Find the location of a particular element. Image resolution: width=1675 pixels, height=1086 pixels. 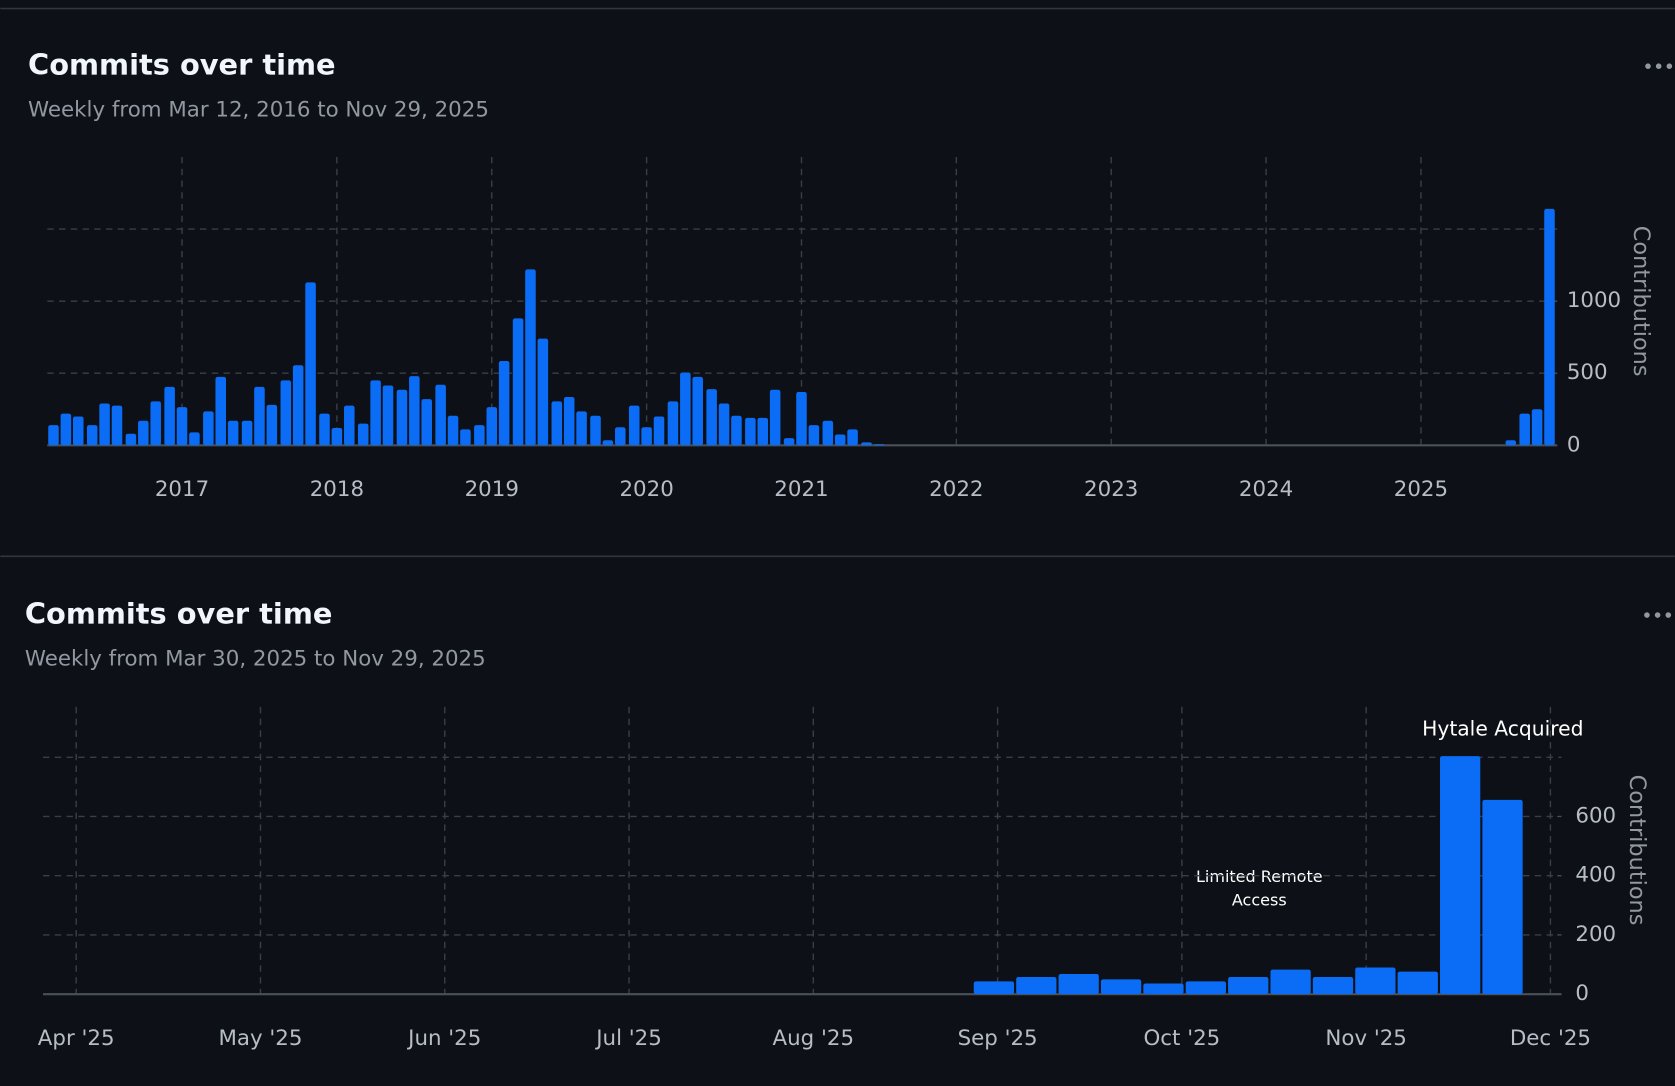

x-tick-label: Jul '25 is located at coordinates (628, 1038).